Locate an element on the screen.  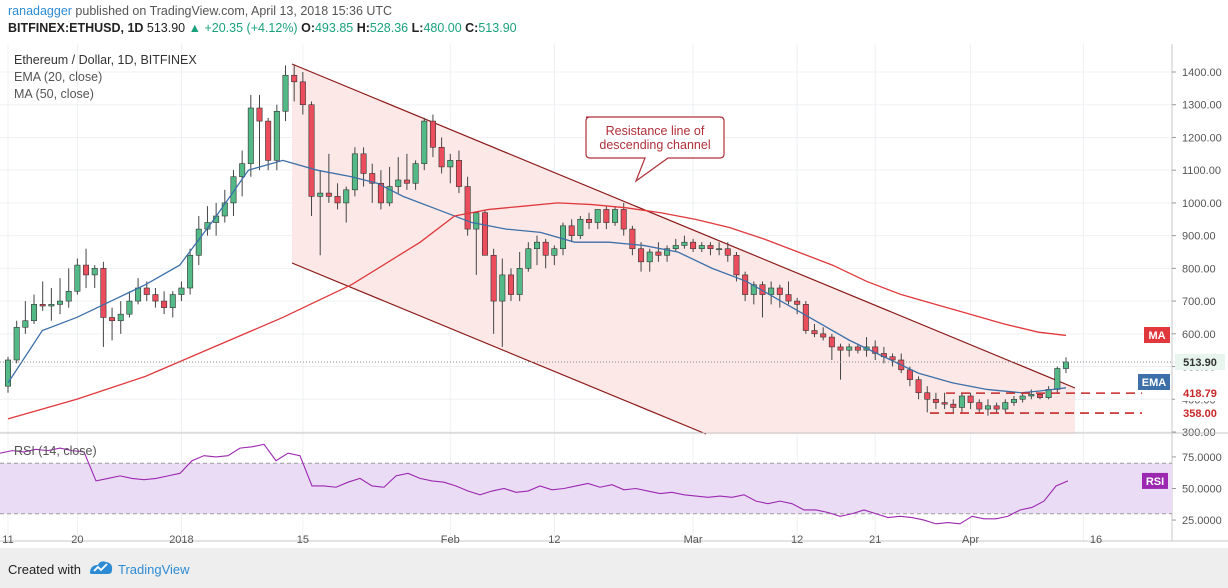
level-418-badge: 418.79 is located at coordinates (1200, 393).